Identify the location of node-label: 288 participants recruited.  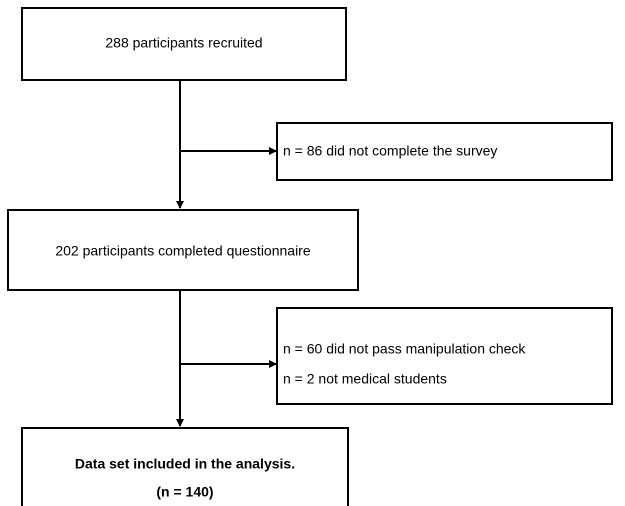
(183, 43).